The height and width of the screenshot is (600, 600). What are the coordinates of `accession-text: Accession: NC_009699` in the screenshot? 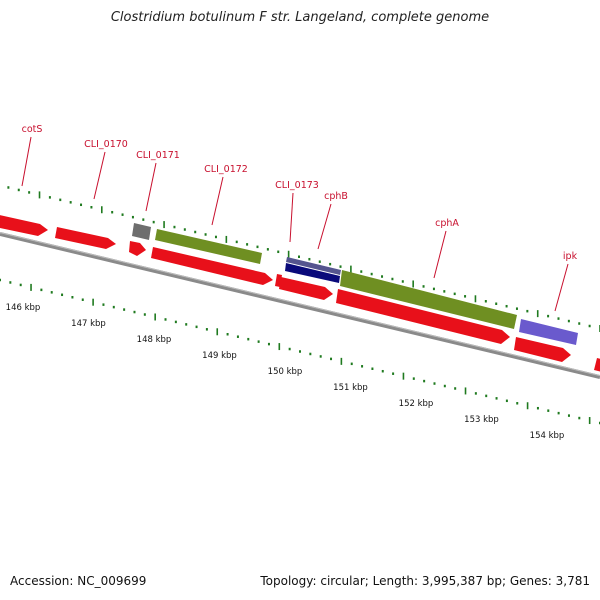 It's located at (78, 581).